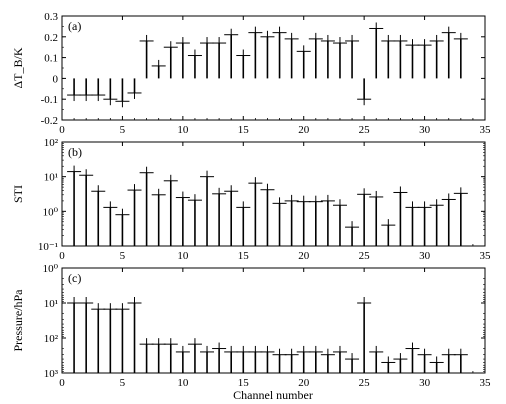 Image resolution: width=506 pixels, height=404 pixels. I want to click on y-axis-label: Pressure/hPa, so click(18, 320).